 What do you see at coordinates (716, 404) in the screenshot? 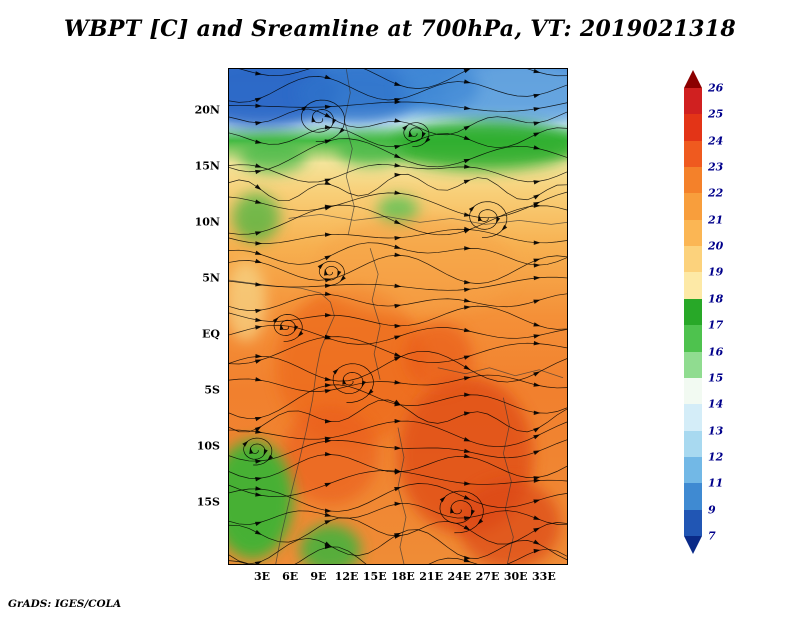
I see `colorbar-tick-label: 14` at bounding box center [716, 404].